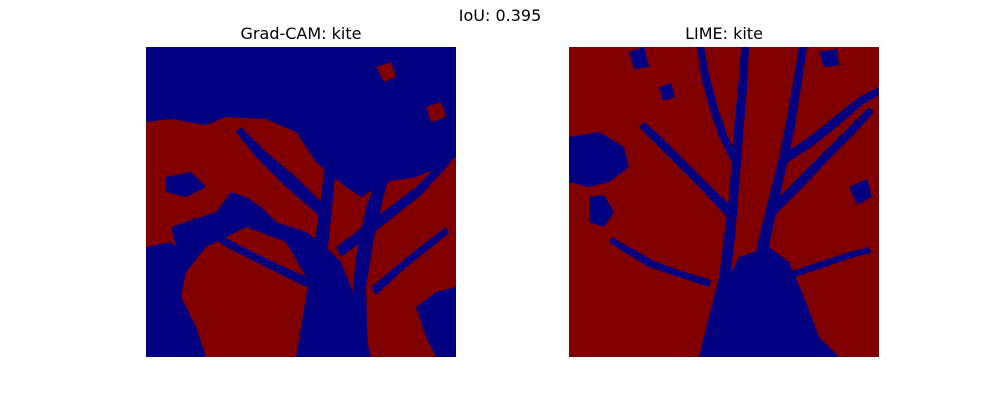  What do you see at coordinates (724, 33) in the screenshot?
I see `lime-panel-title: LIME: kite` at bounding box center [724, 33].